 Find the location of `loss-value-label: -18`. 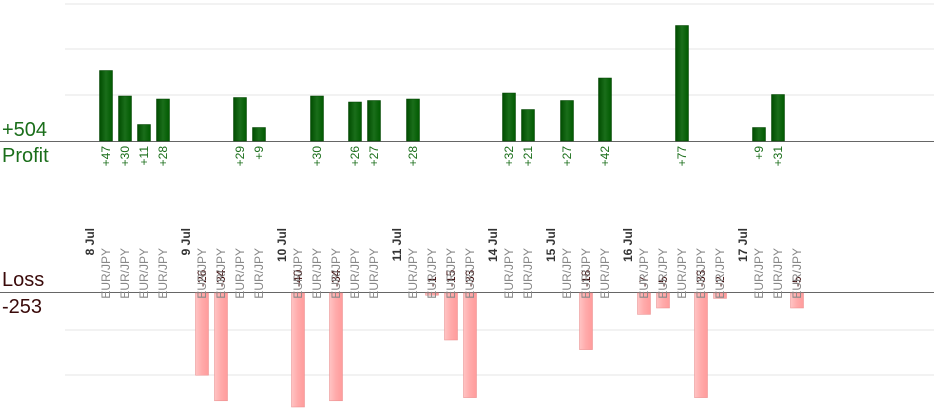

loss-value-label: -18 is located at coordinates (586, 278).